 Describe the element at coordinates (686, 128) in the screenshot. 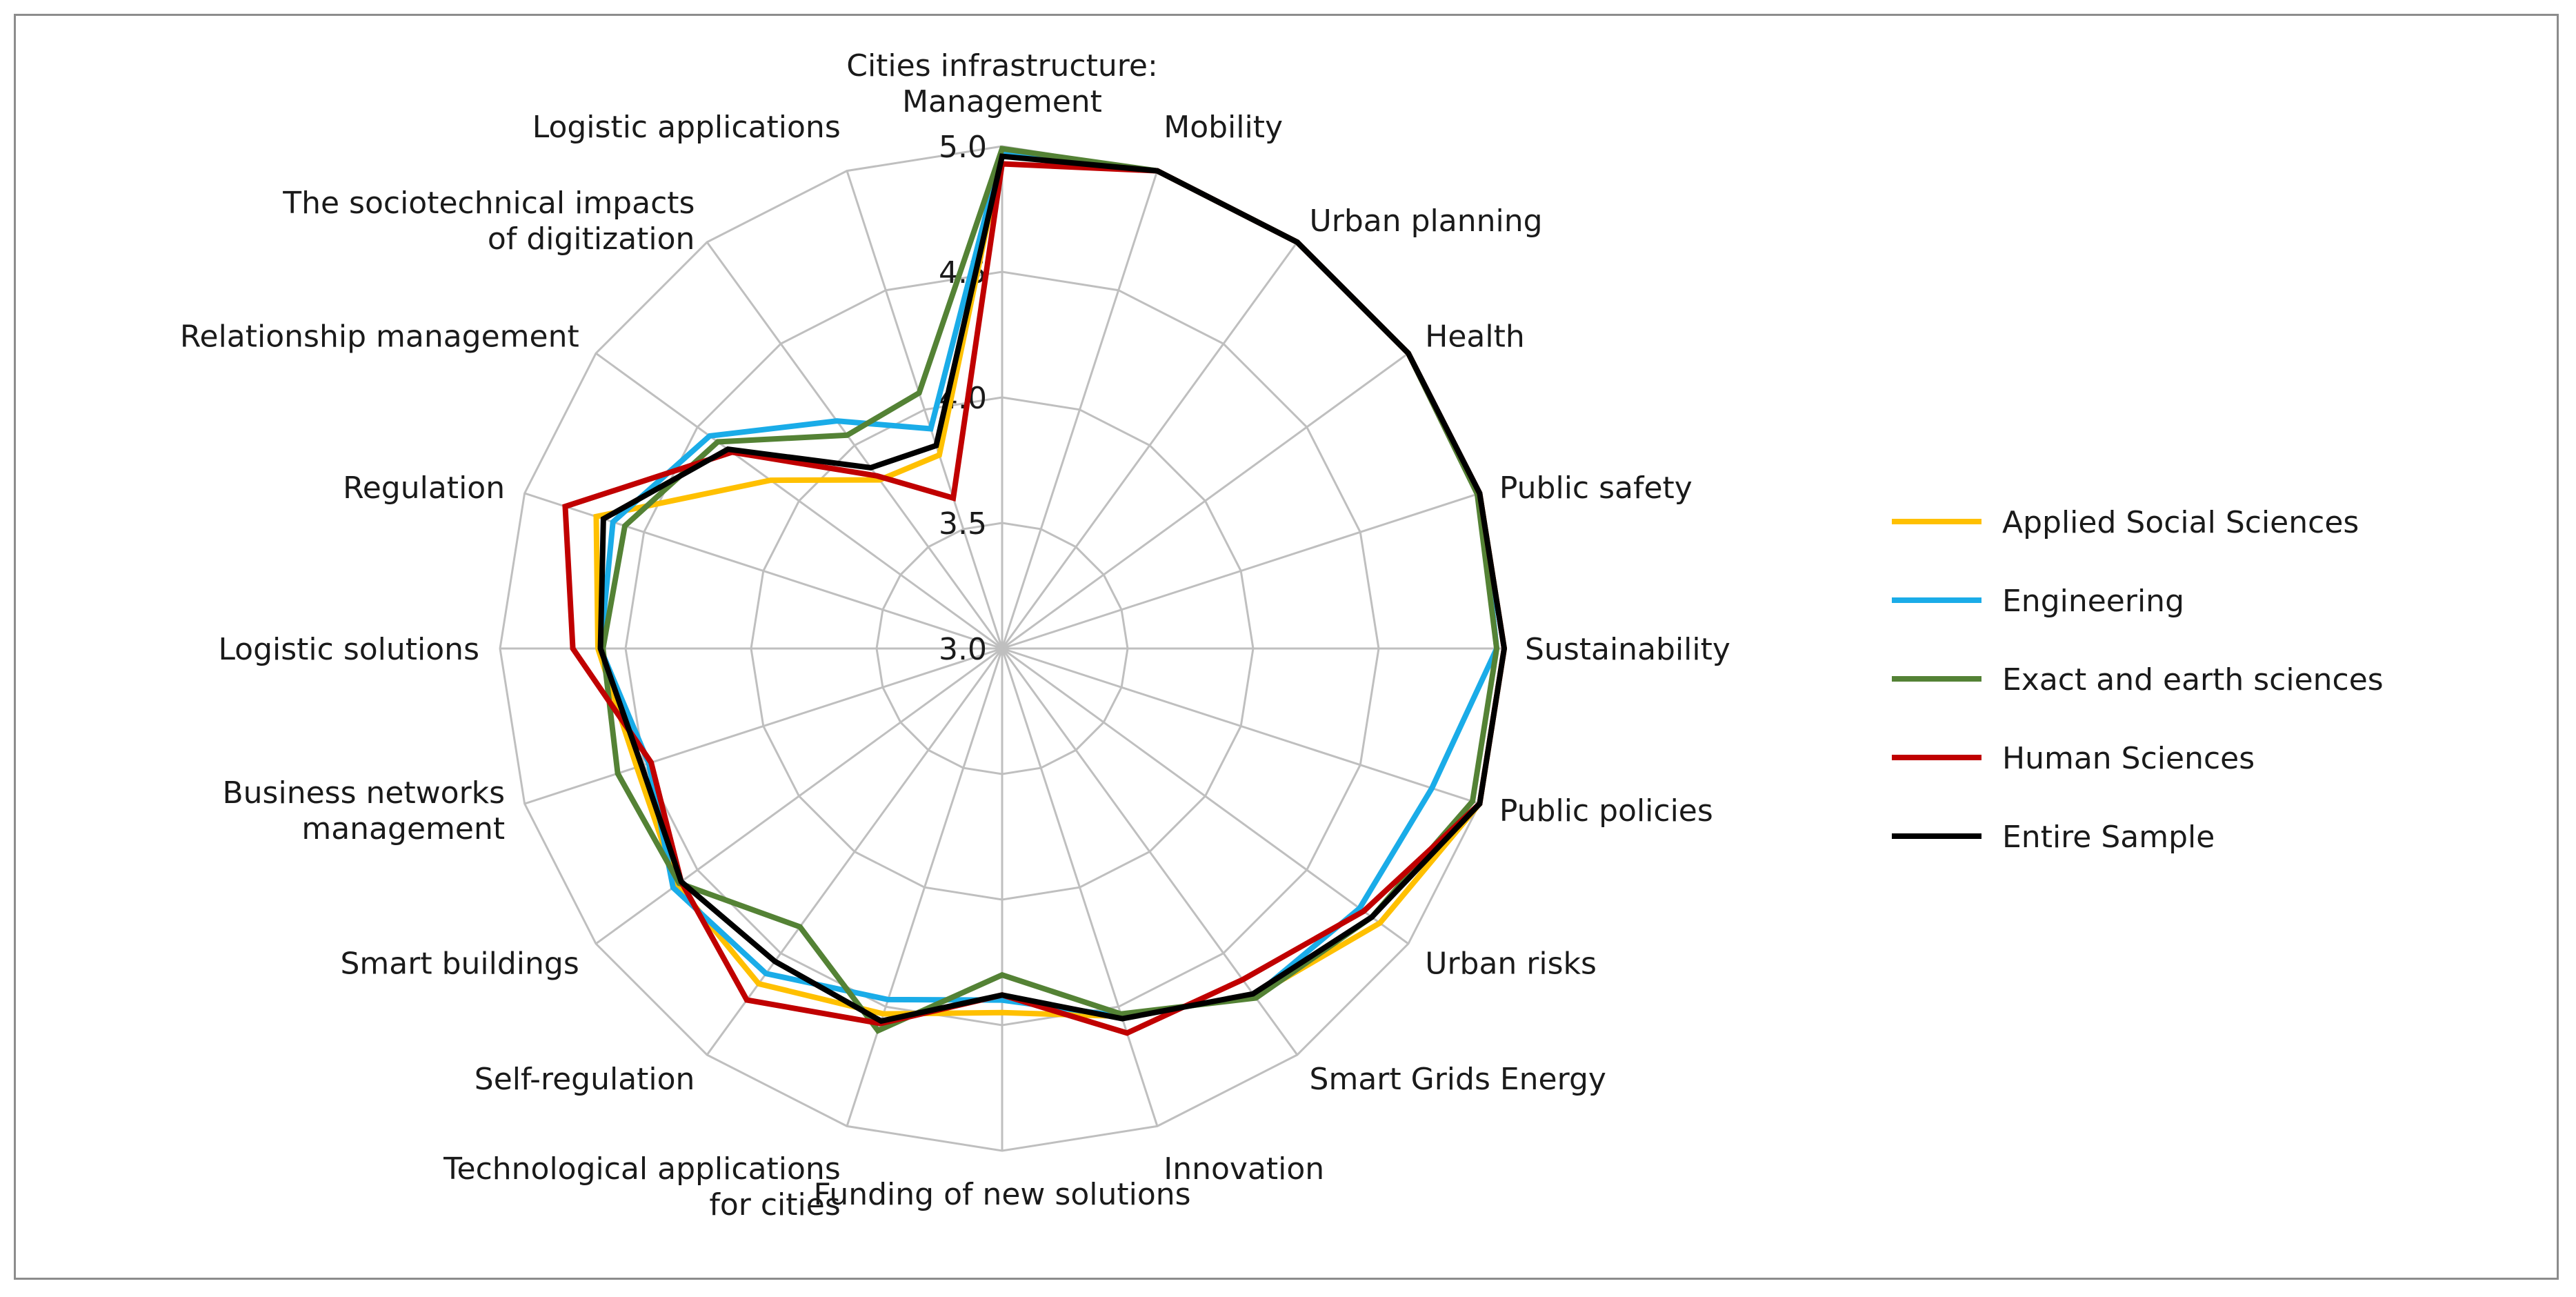

I see `category-label-19: Logistic applications` at that location.